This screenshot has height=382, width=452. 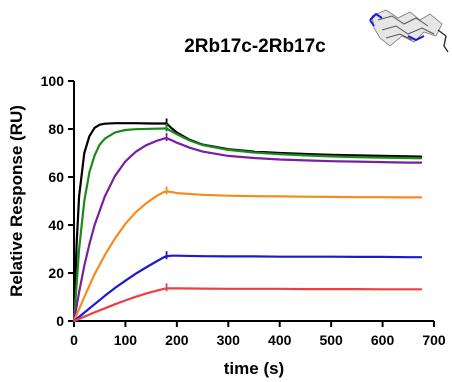 What do you see at coordinates (56, 129) in the screenshot?
I see `y-tick-label: 80` at bounding box center [56, 129].